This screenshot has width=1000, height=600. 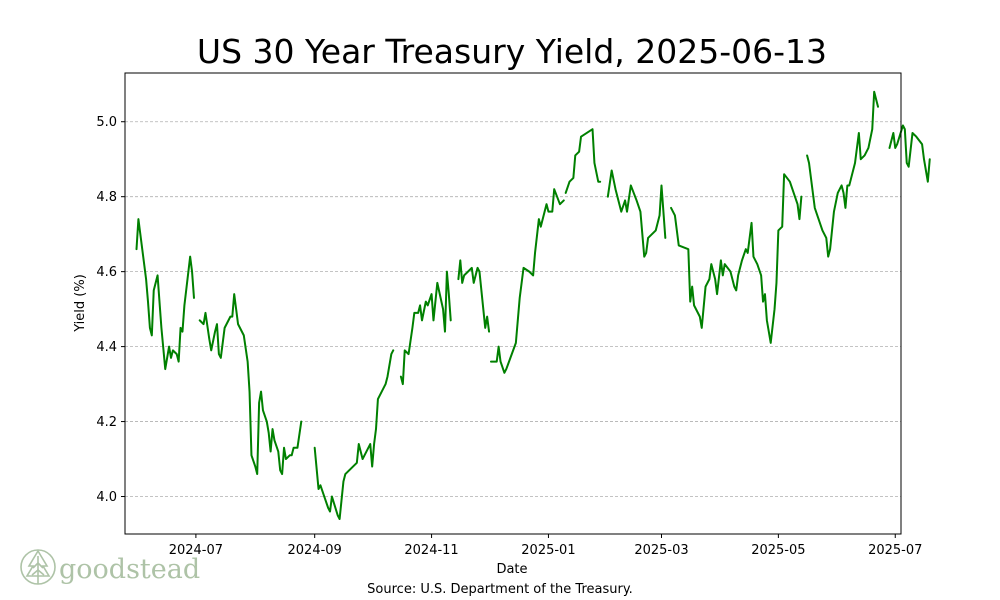 What do you see at coordinates (80, 303) in the screenshot?
I see `y-axis-label: Yield (%)` at bounding box center [80, 303].